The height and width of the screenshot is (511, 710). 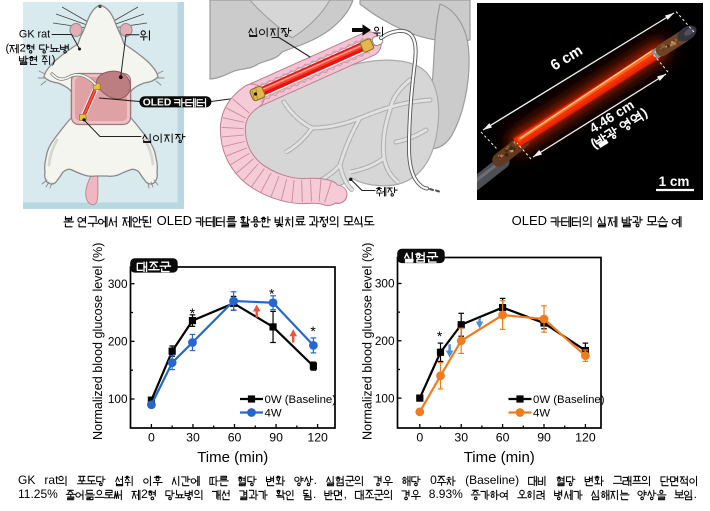 I want to click on svg-text: 1 cm, so click(x=674, y=181).